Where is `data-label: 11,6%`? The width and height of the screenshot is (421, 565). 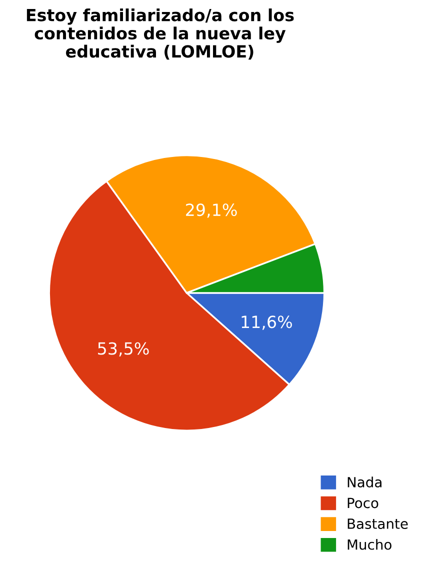
data-label: 11,6% is located at coordinates (267, 323).